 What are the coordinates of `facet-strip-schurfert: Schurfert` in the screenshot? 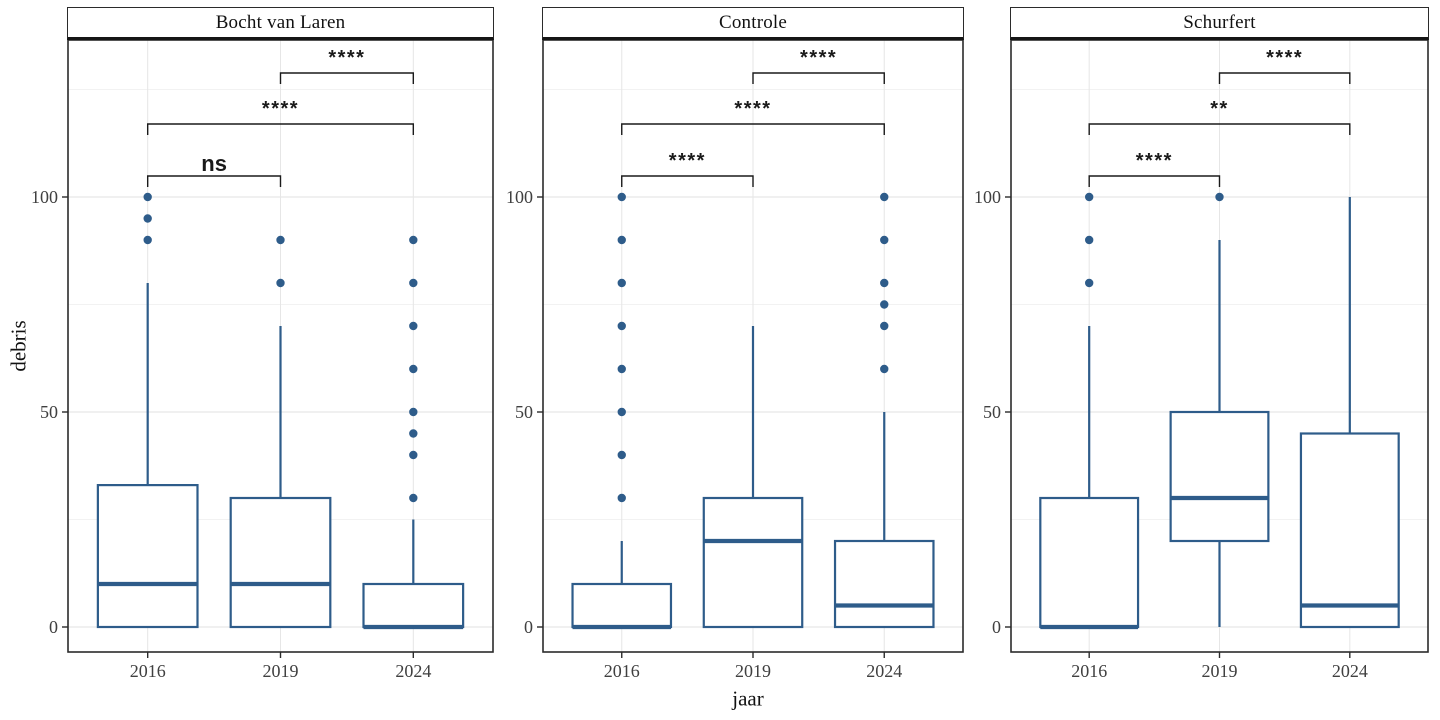 It's located at (1219, 23).